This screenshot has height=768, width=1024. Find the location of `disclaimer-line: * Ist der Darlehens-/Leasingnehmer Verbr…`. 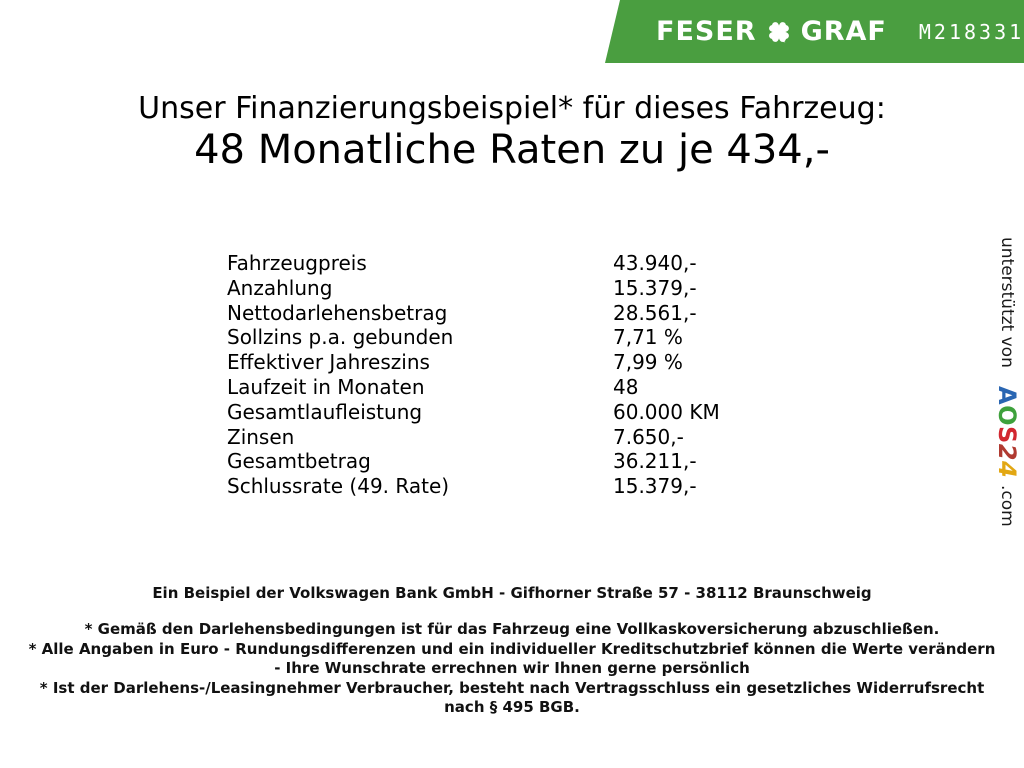

disclaimer-line: * Ist der Darlehens-/Leasingnehmer Verbr… is located at coordinates (512, 687).